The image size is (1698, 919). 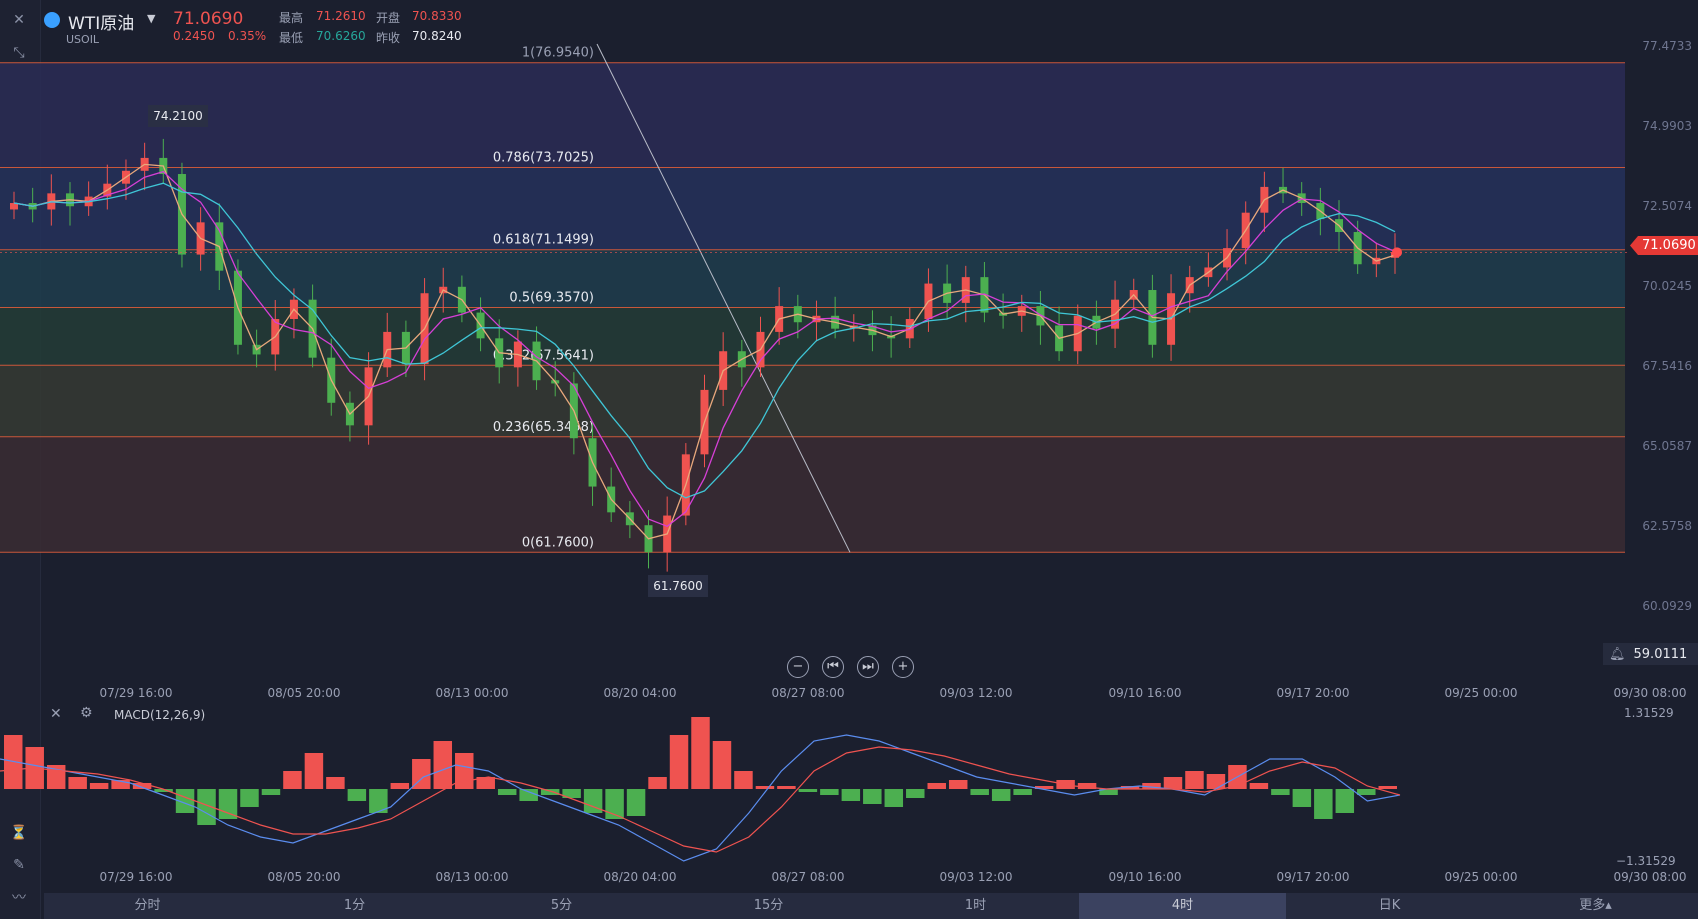 I want to click on macd-axis-top: 1.31529, so click(x=1649, y=713).